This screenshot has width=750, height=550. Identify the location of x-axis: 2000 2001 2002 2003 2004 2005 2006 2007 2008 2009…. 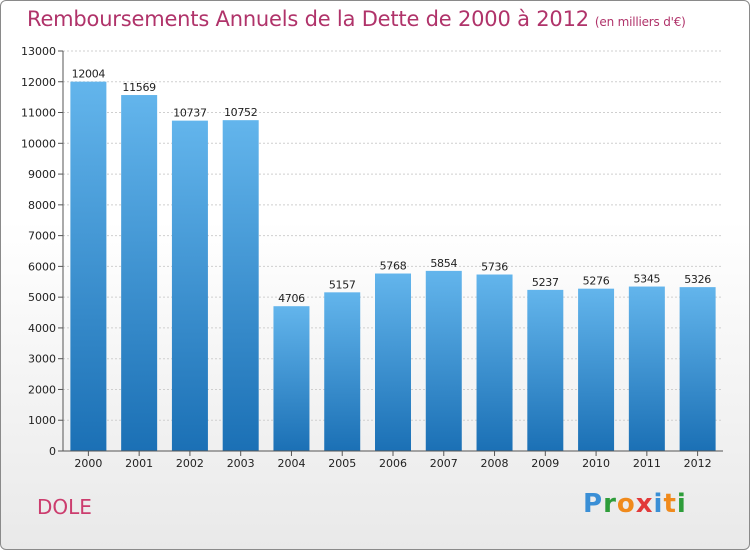
(393, 460).